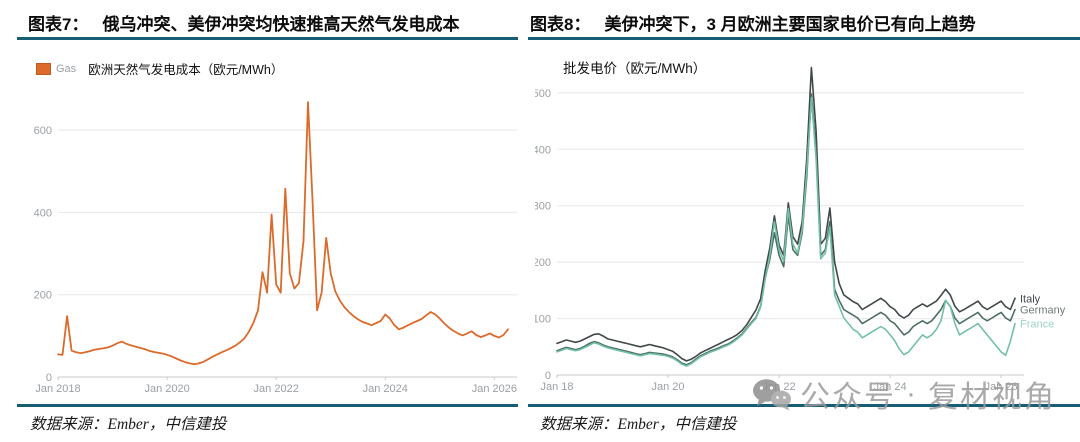 The width and height of the screenshot is (1080, 442). I want to click on x-tick-label: Jan 20, so click(668, 387).